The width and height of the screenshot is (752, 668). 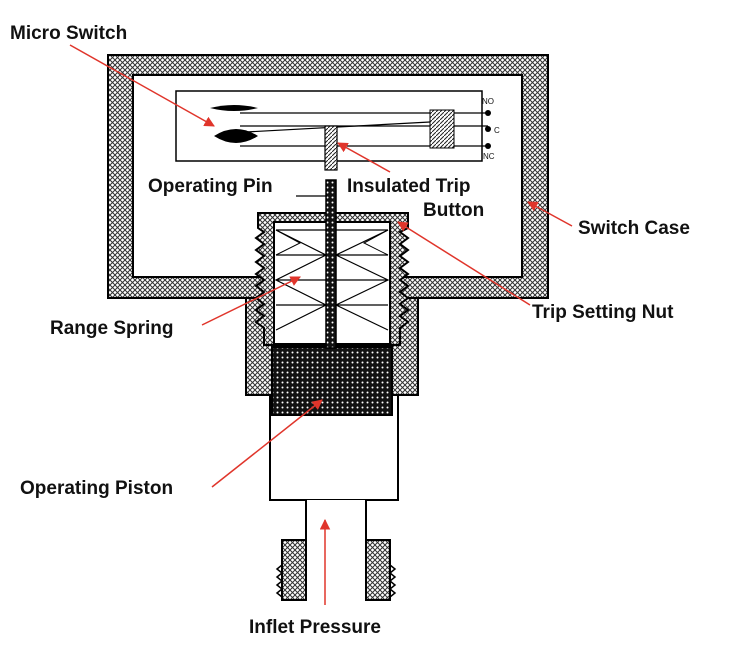 I want to click on arrow-micro-switch, so click(x=142, y=85).